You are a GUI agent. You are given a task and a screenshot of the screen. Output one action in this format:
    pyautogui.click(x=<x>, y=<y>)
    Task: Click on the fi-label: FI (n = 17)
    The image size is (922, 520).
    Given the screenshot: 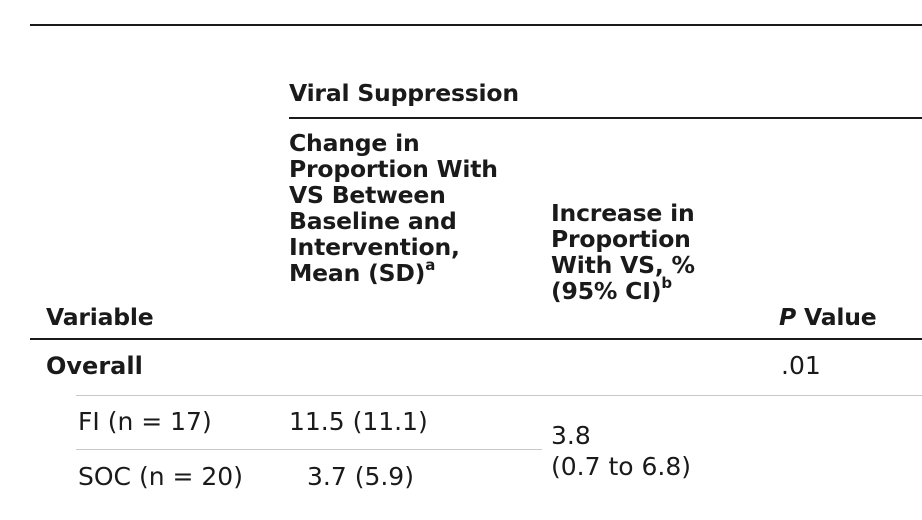 What is the action you would take?
    pyautogui.click(x=145, y=421)
    